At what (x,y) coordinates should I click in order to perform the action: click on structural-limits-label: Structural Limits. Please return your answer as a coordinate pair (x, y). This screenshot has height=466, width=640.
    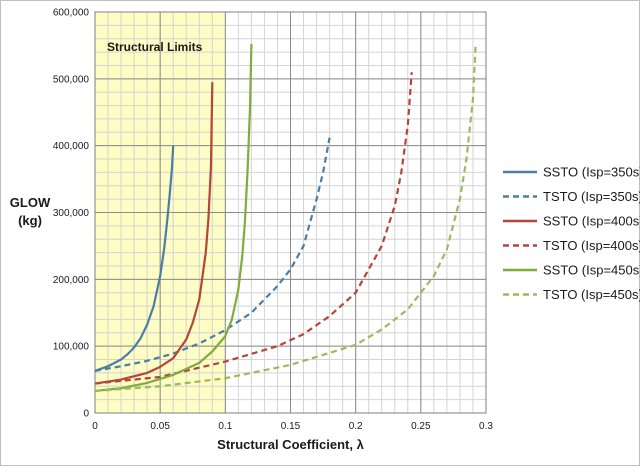
    Looking at the image, I should click on (155, 47).